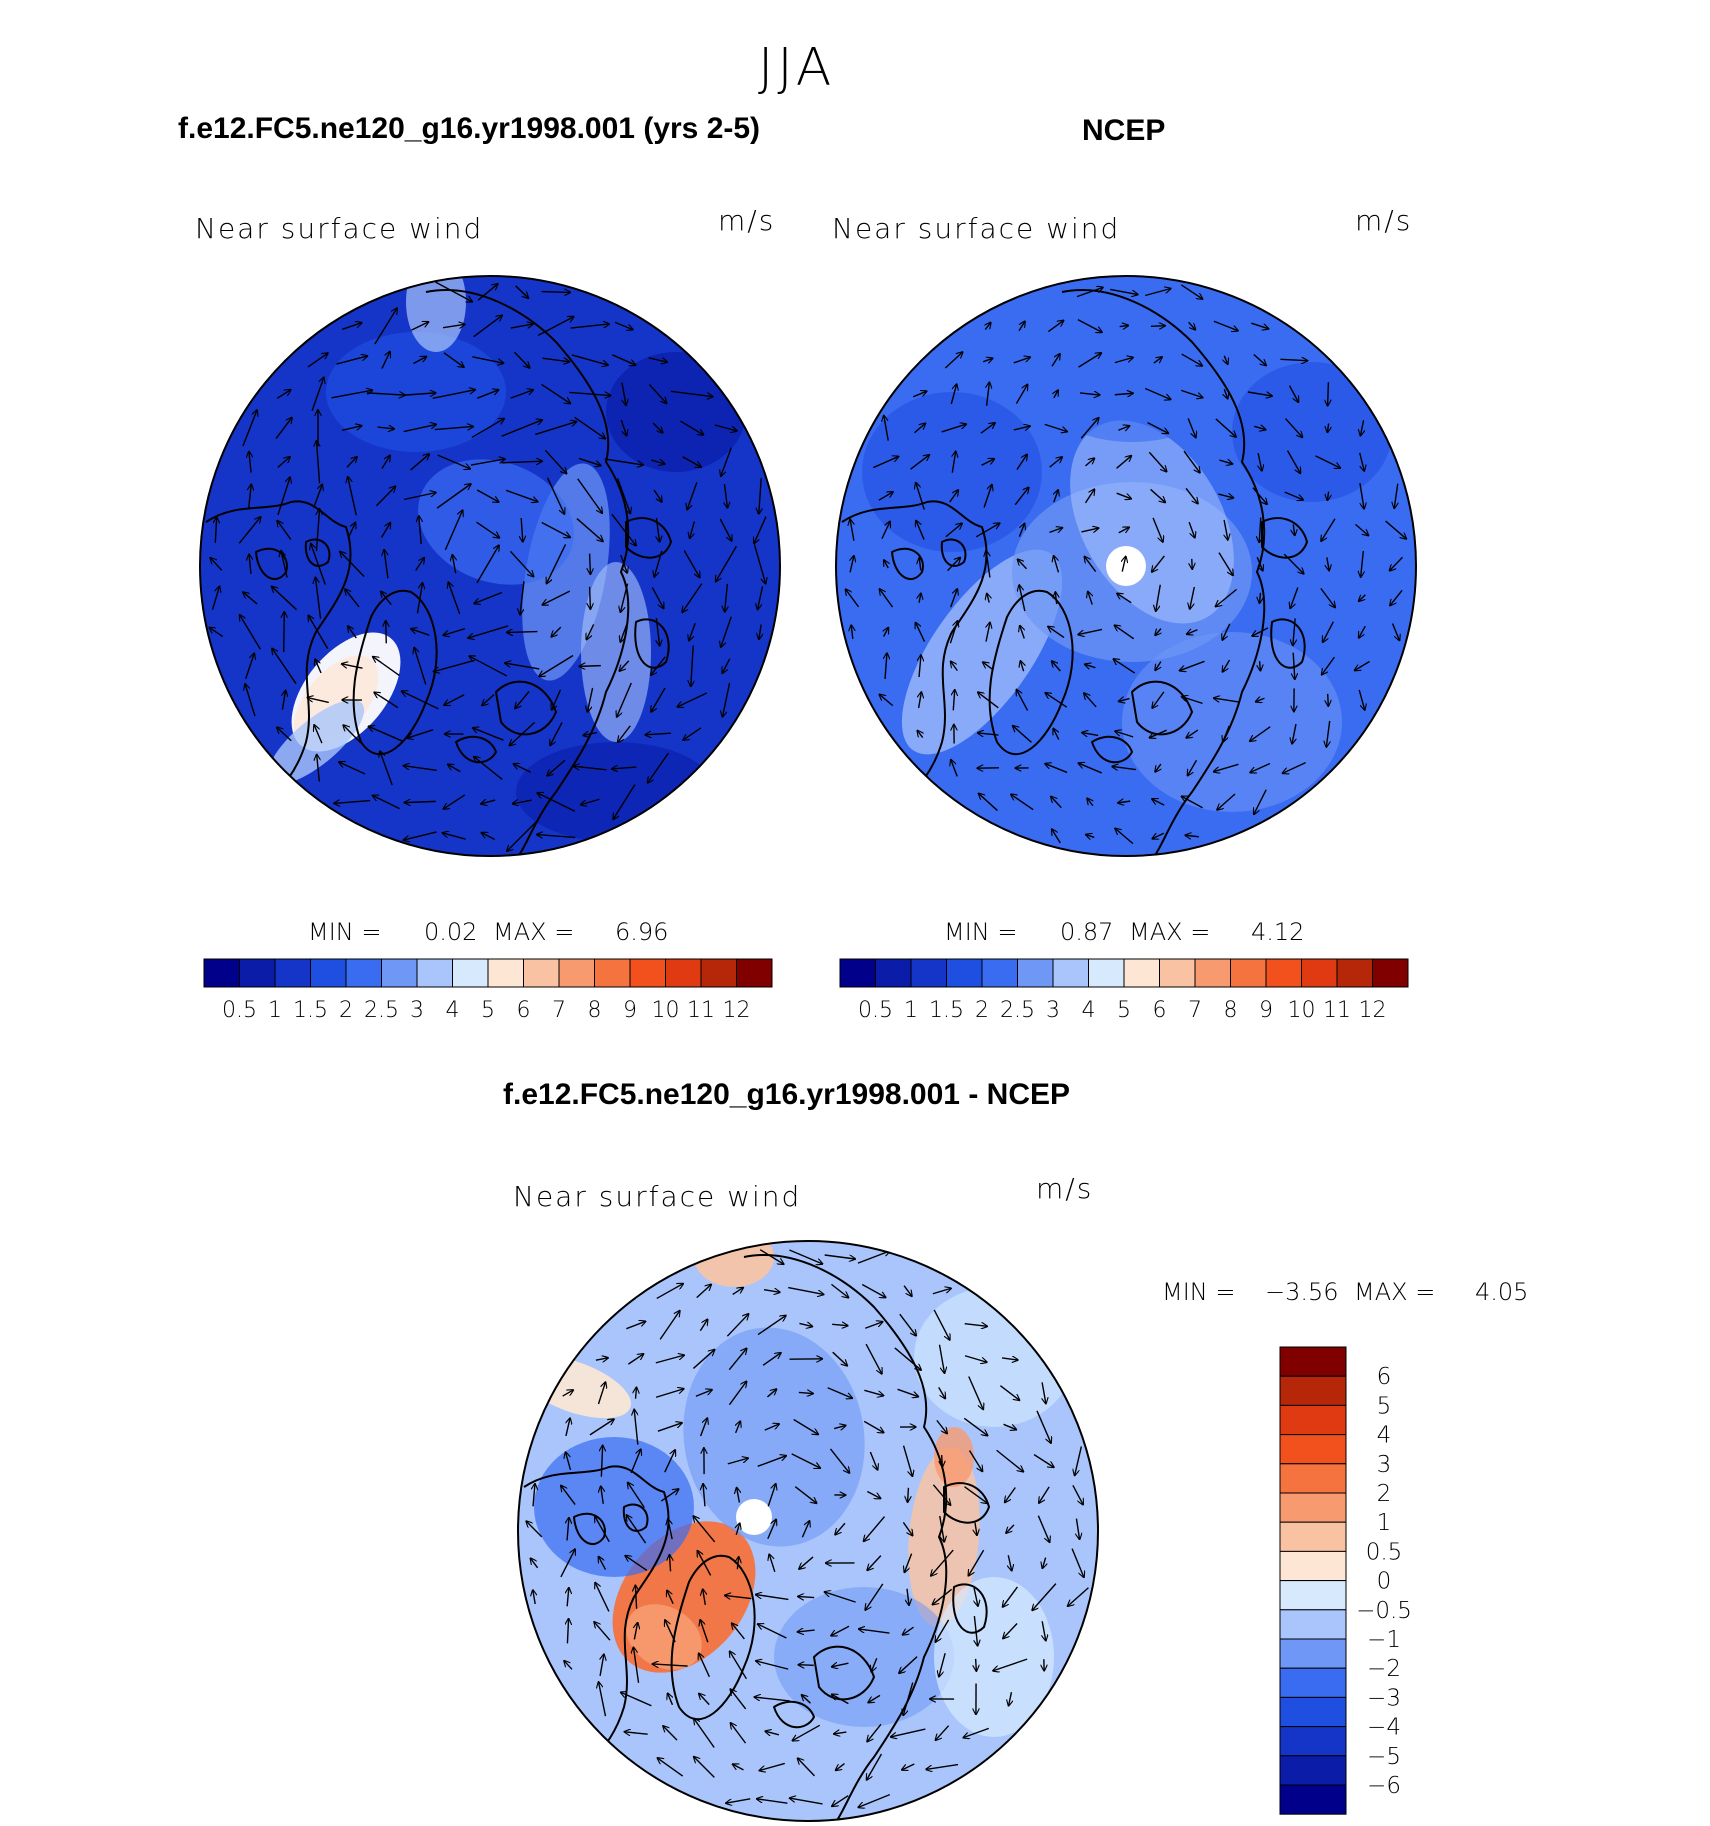  I want to click on model-colorbar-tick-label: 2, so click(346, 1010).